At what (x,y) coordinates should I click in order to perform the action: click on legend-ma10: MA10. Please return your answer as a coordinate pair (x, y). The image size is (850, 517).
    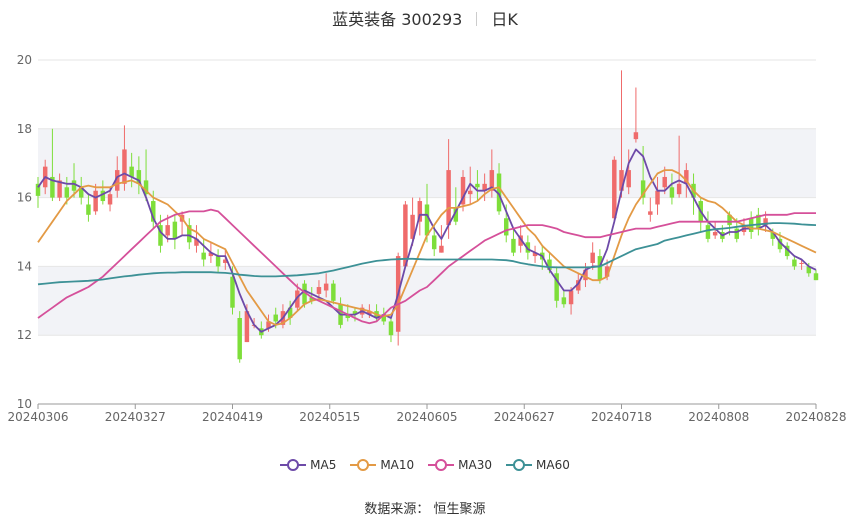
    Looking at the image, I should click on (382, 465).